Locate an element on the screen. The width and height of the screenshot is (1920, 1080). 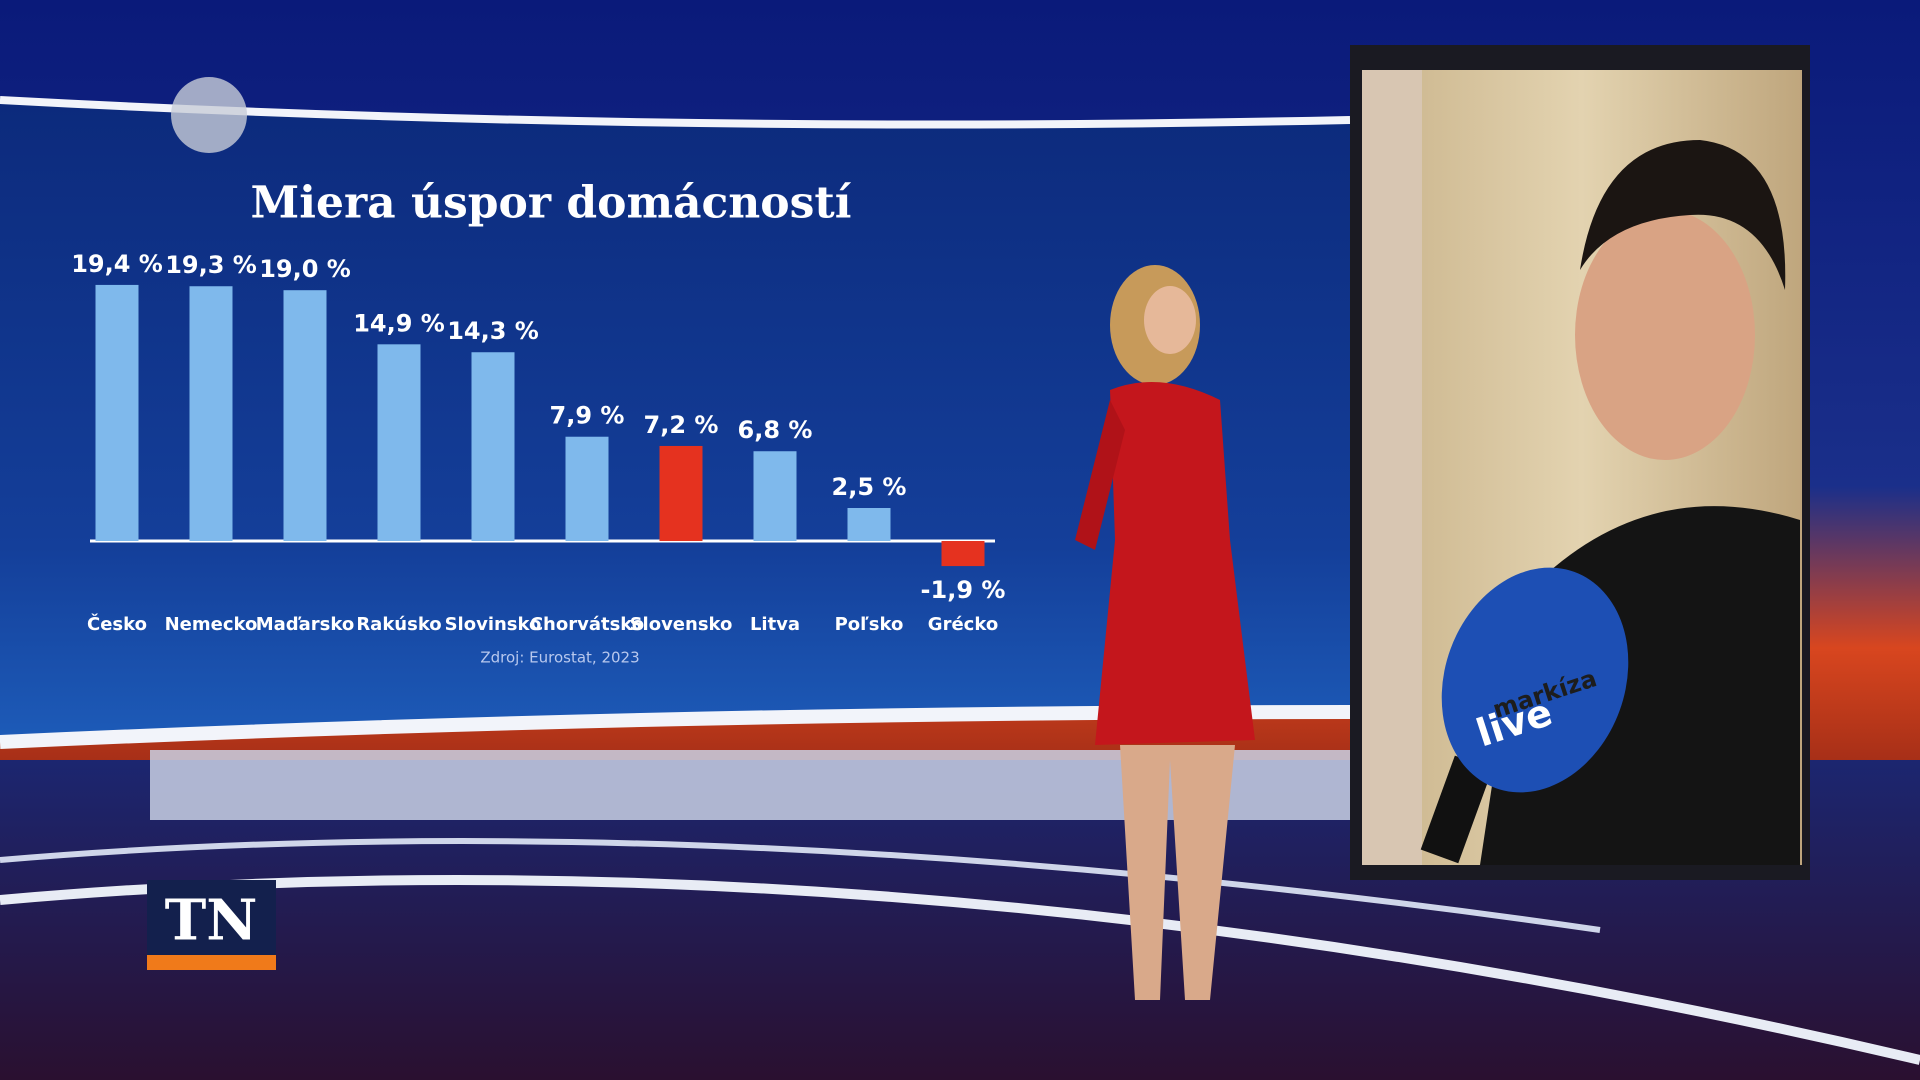
value-label: 14,9 % is located at coordinates (399, 323).